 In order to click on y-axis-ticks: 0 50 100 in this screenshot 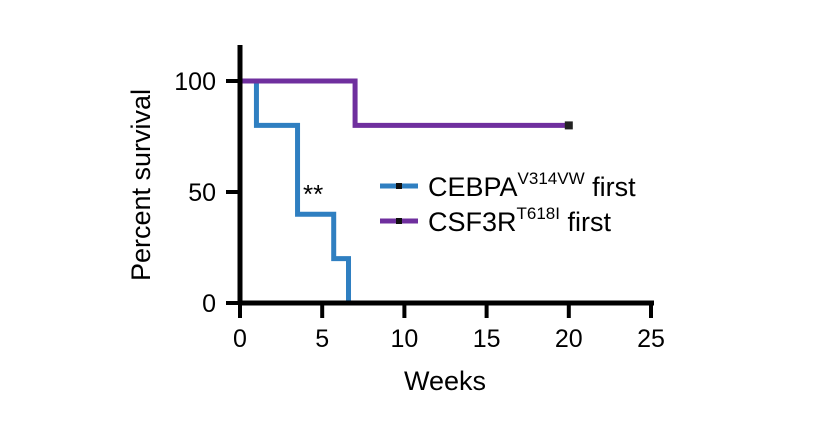, I will do `click(207, 193)`.